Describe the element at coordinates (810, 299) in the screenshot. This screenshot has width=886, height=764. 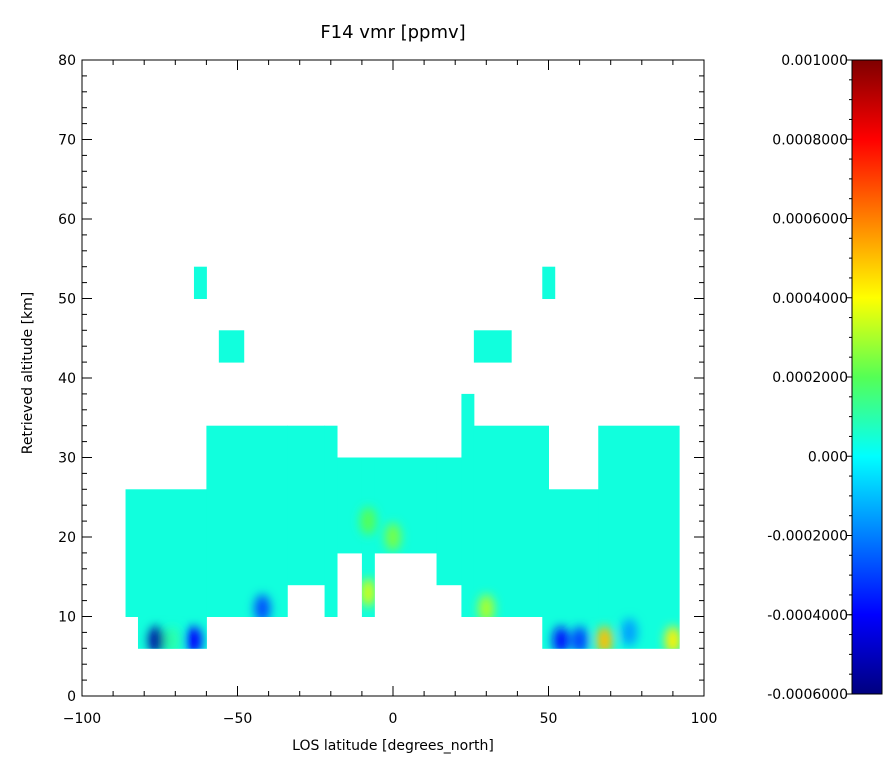
I see `colorbar-tick-label: 0.0004000` at that location.